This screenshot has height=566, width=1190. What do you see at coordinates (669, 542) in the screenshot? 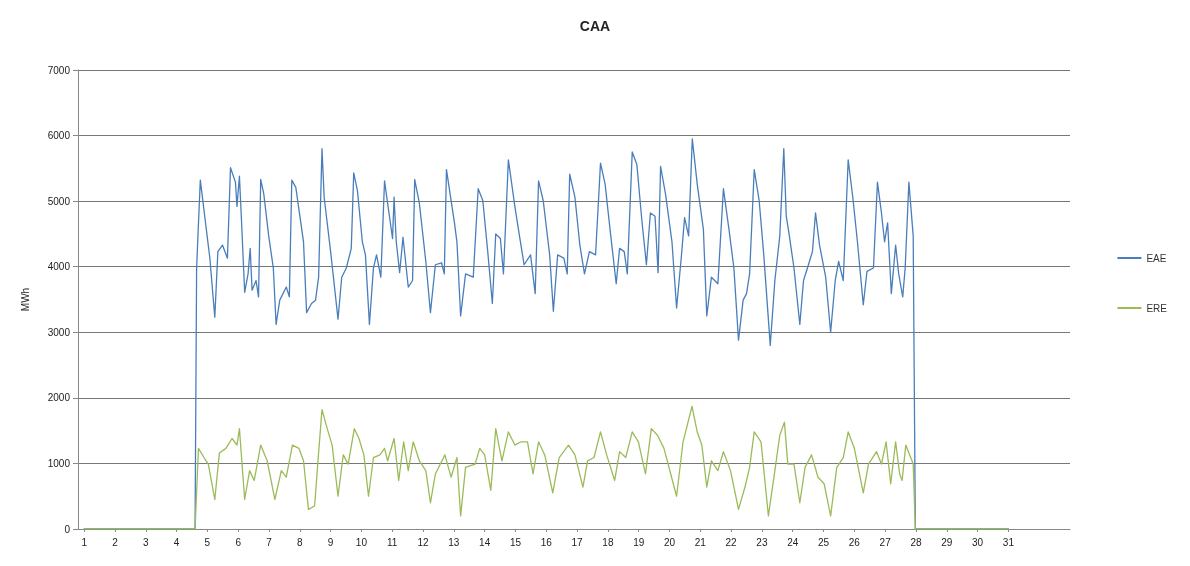
I see `x-tick-label: 20` at bounding box center [669, 542].